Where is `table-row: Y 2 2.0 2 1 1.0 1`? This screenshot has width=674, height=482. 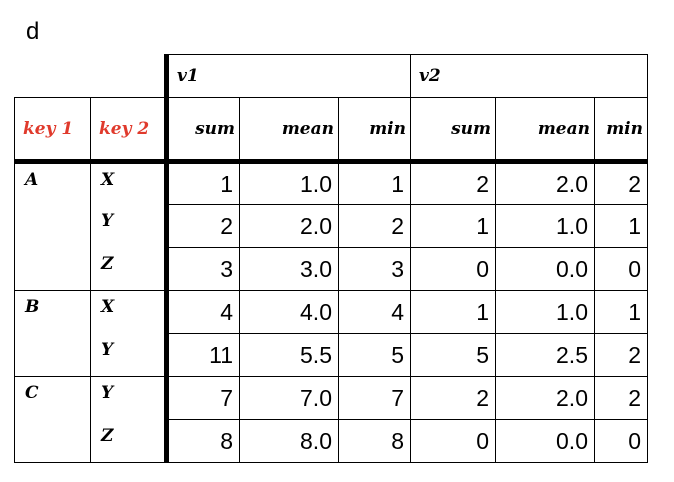
table-row: Y 2 2.0 2 1 1.0 1 is located at coordinates (331, 226).